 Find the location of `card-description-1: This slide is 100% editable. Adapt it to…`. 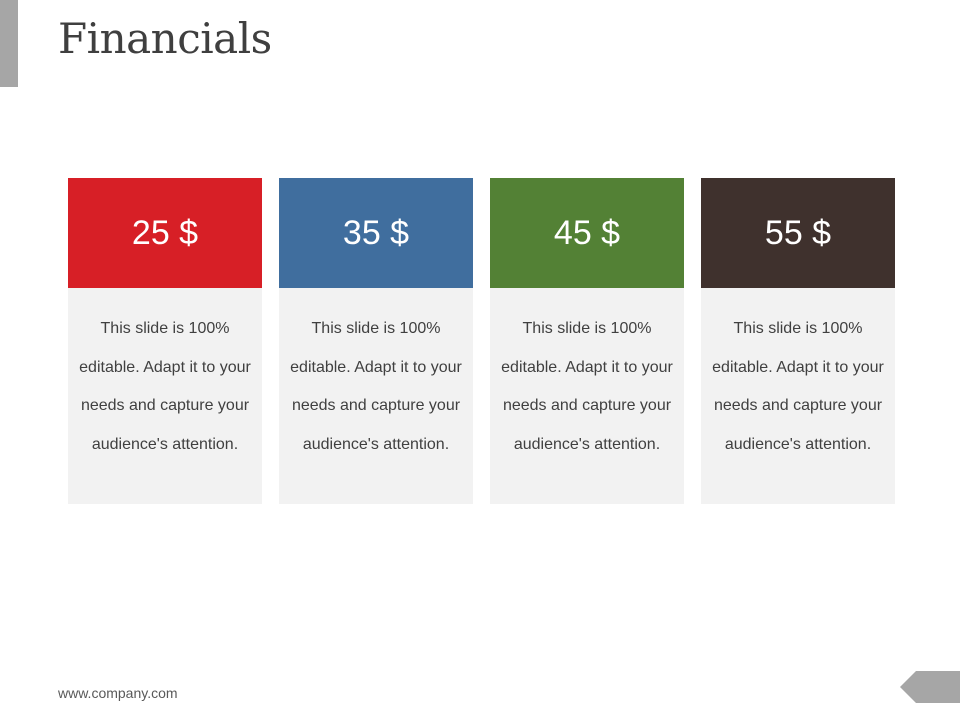

card-description-1: This slide is 100% editable. Adapt it to… is located at coordinates (165, 396).